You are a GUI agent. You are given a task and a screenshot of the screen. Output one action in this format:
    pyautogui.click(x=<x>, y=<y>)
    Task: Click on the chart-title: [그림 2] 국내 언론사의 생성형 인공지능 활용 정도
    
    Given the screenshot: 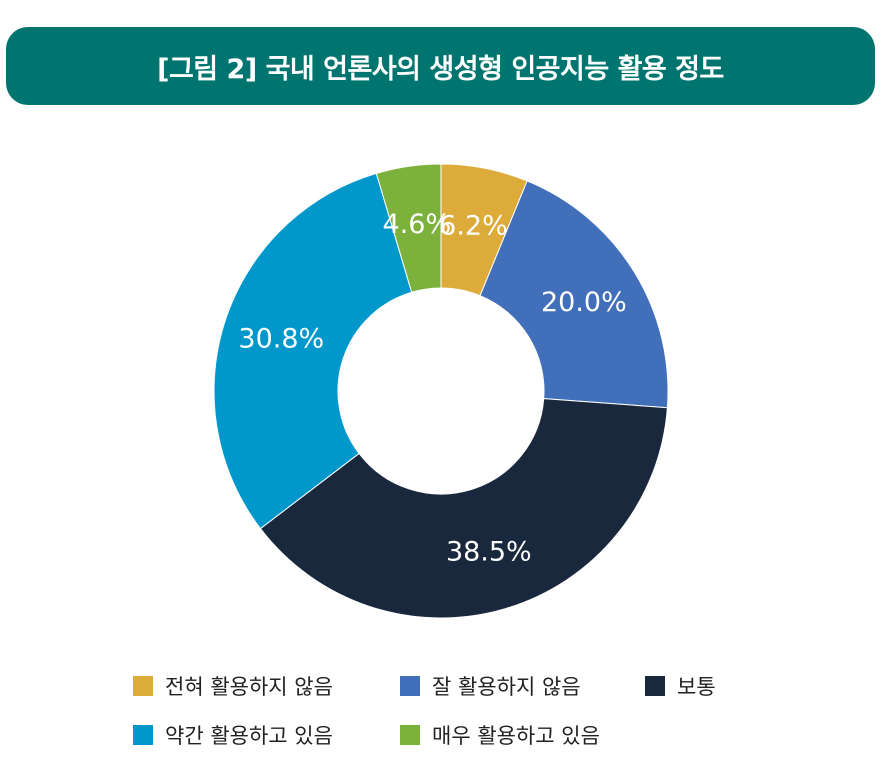 What is the action you would take?
    pyautogui.click(x=440, y=69)
    